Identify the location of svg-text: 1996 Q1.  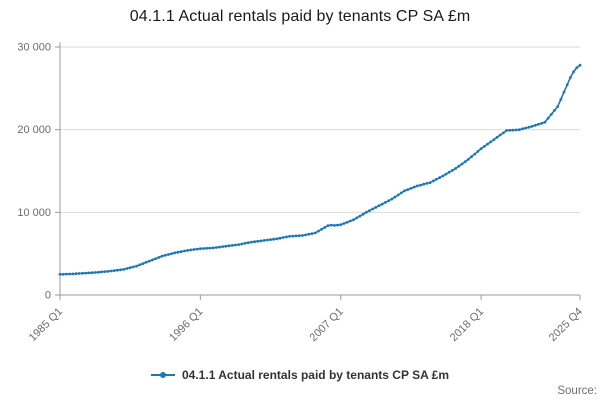
(186, 325).